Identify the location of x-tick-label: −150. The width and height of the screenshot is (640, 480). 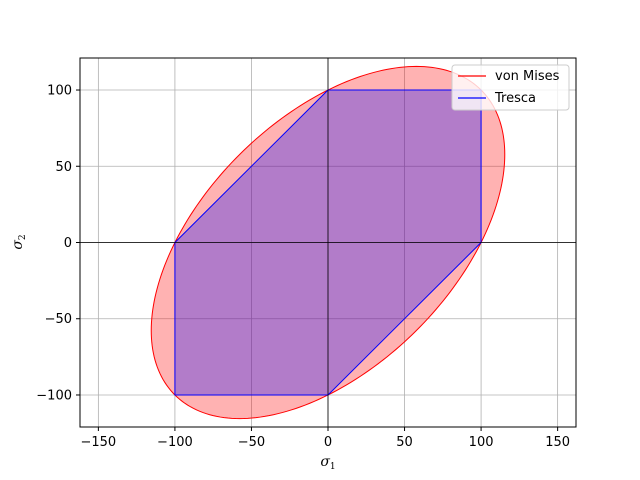
(99, 442).